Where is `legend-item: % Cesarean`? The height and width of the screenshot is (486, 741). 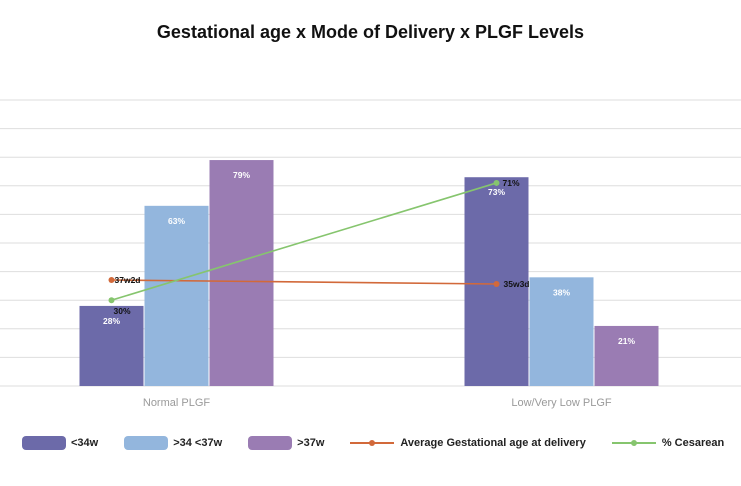
legend-item: % Cesarean is located at coordinates (668, 443).